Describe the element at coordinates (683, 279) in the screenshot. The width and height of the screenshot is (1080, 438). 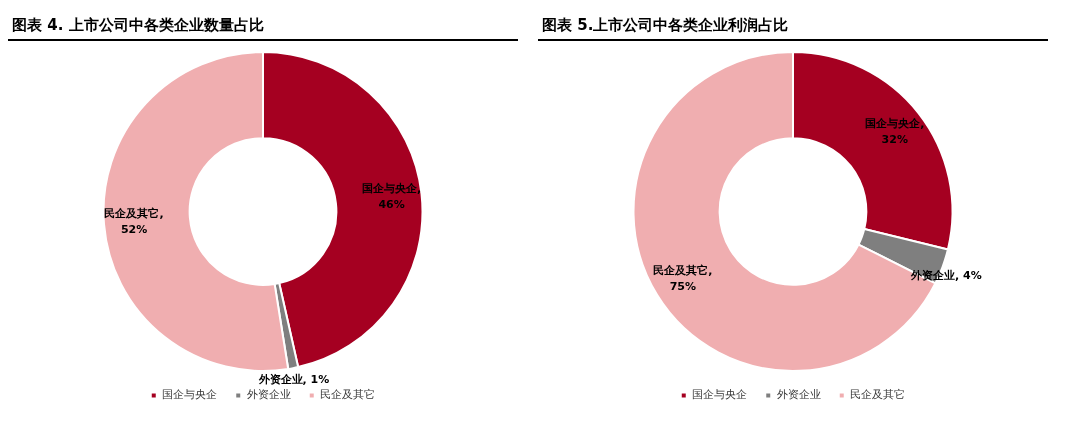
I see `data-label: 民企及其它, 75%` at that location.